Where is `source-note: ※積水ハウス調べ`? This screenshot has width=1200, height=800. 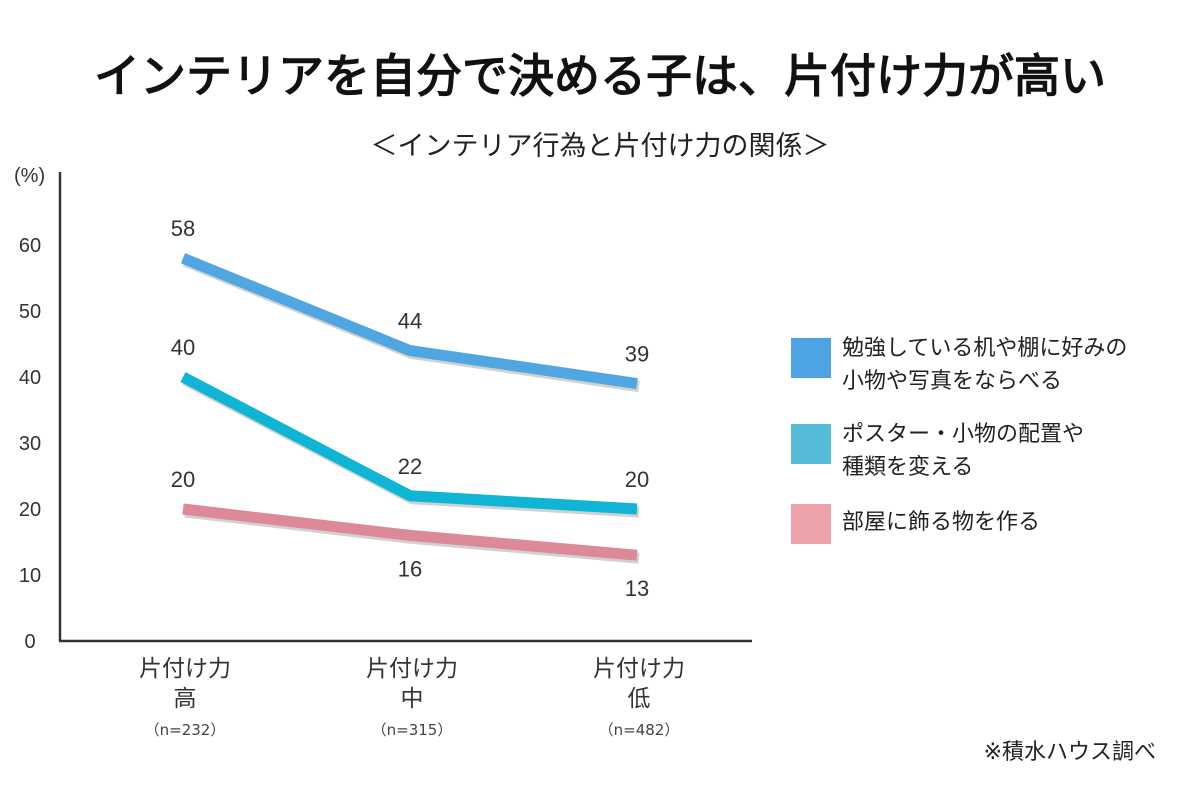
source-note: ※積水ハウス調べ is located at coordinates (1070, 752).